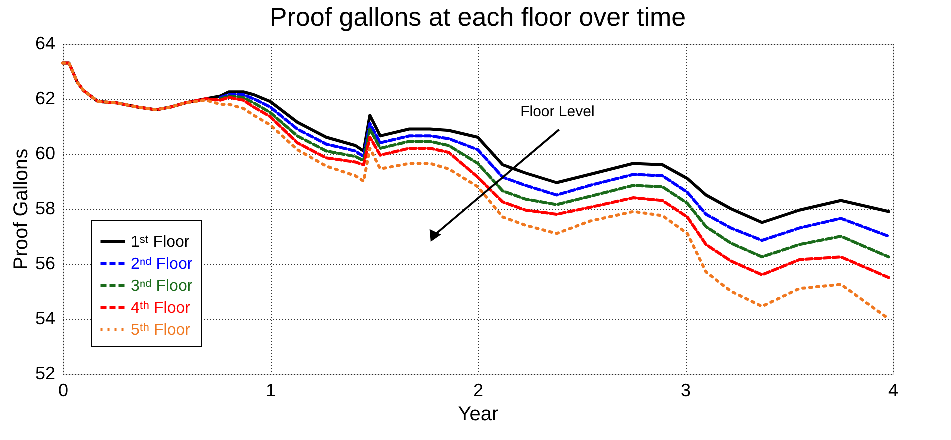 This screenshot has width=951, height=440. I want to click on y-tick-label: 52, so click(45, 374).